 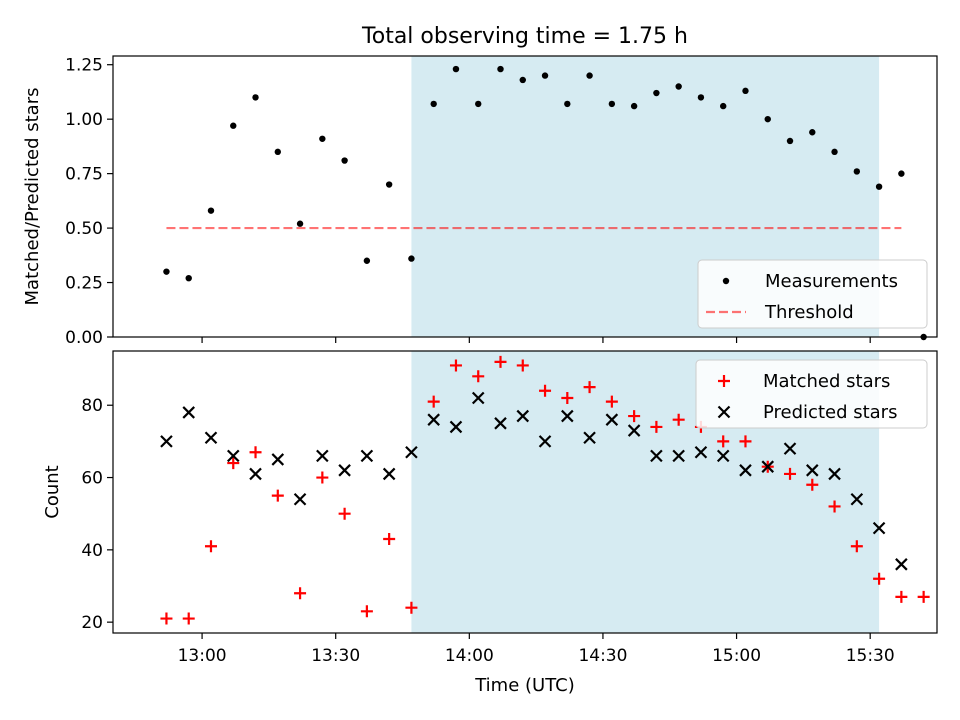 What do you see at coordinates (92, 406) in the screenshot?
I see `y-tick-label: 80` at bounding box center [92, 406].